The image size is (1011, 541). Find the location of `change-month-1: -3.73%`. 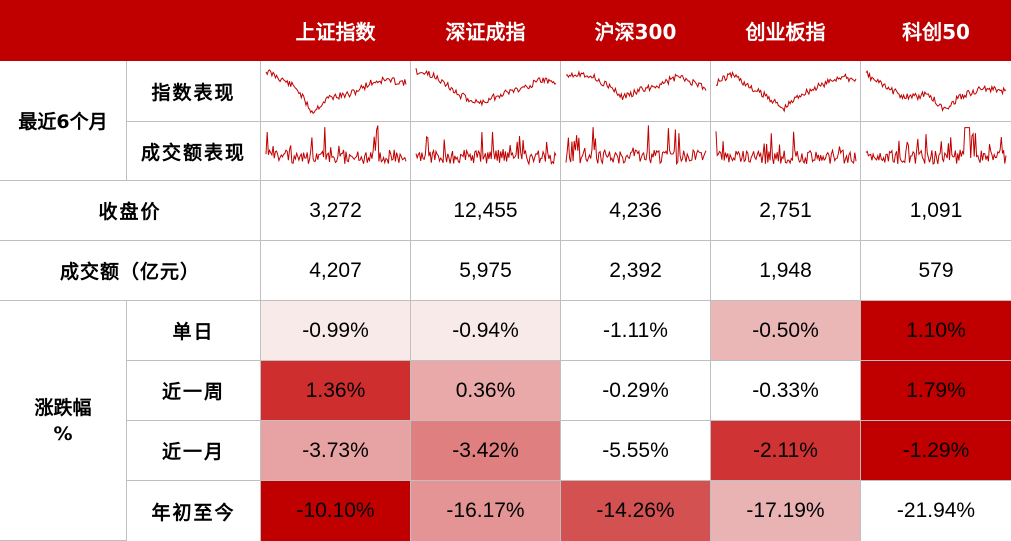

change-month-1: -3.73% is located at coordinates (336, 451).